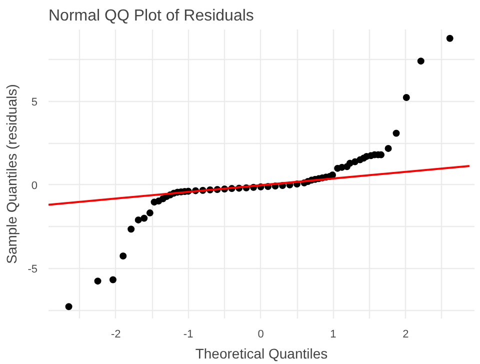 The image size is (480, 364). Describe the element at coordinates (333, 334) in the screenshot. I see `x-tick-label: 1` at that location.